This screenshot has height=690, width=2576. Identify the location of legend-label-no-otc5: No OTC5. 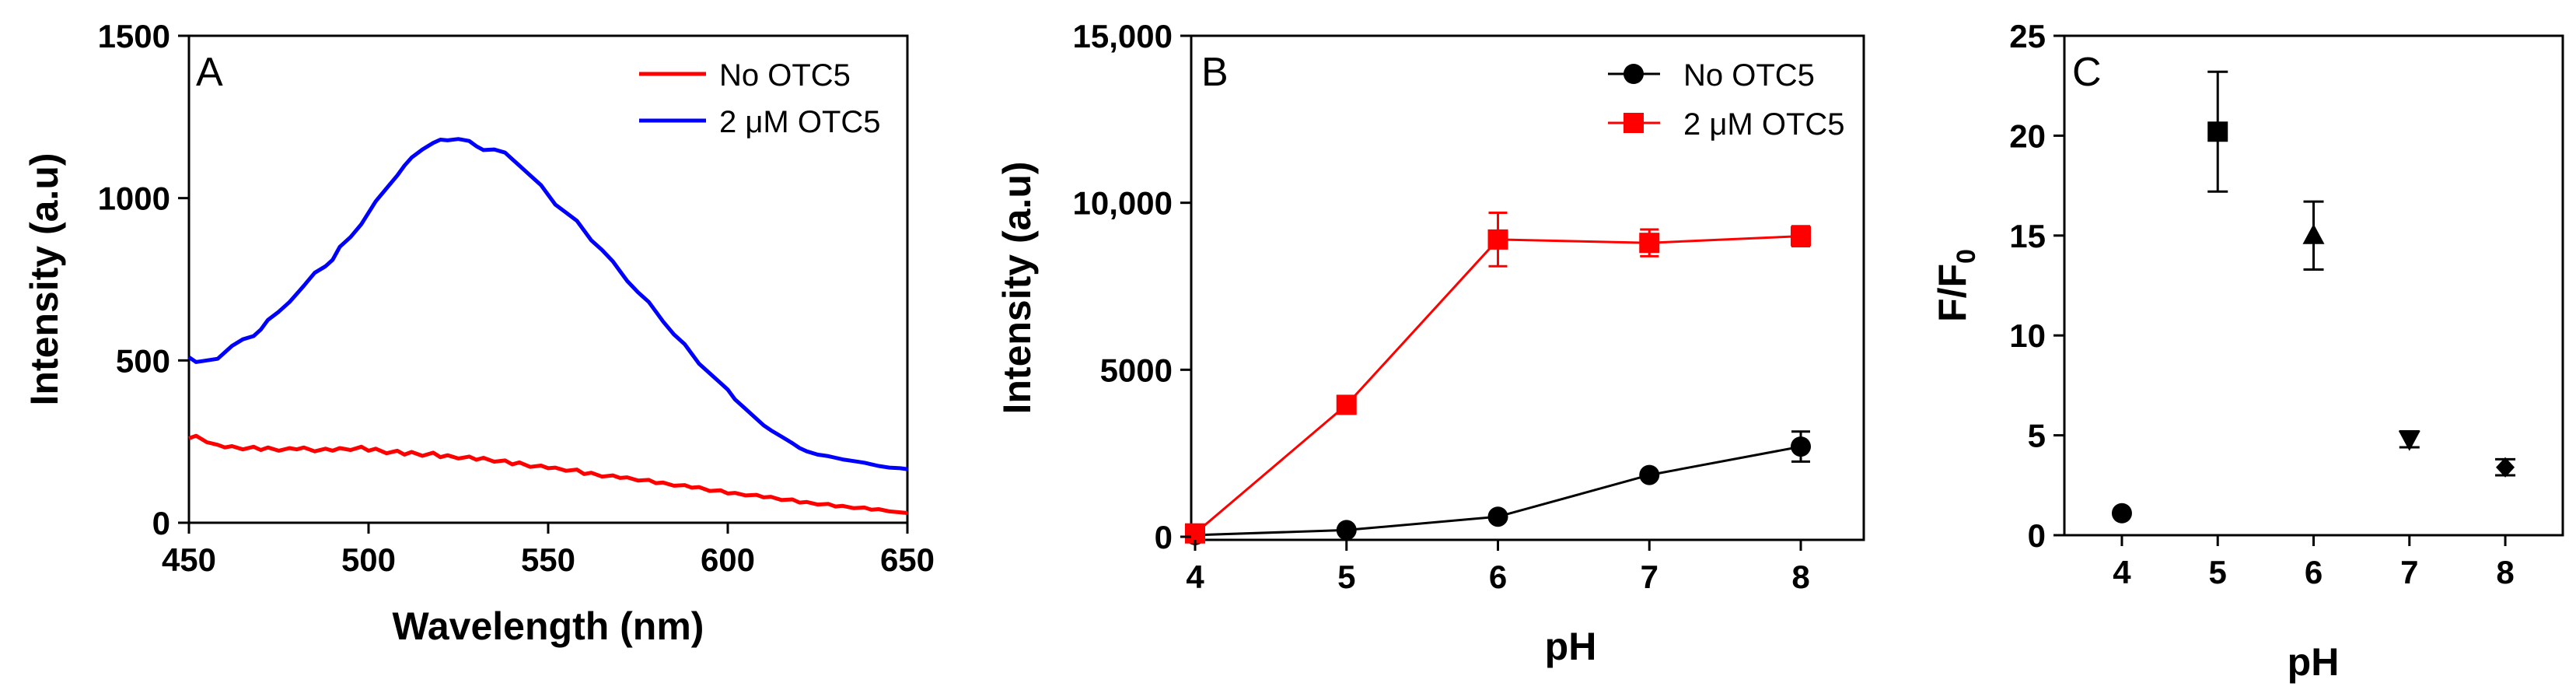
(785, 75).